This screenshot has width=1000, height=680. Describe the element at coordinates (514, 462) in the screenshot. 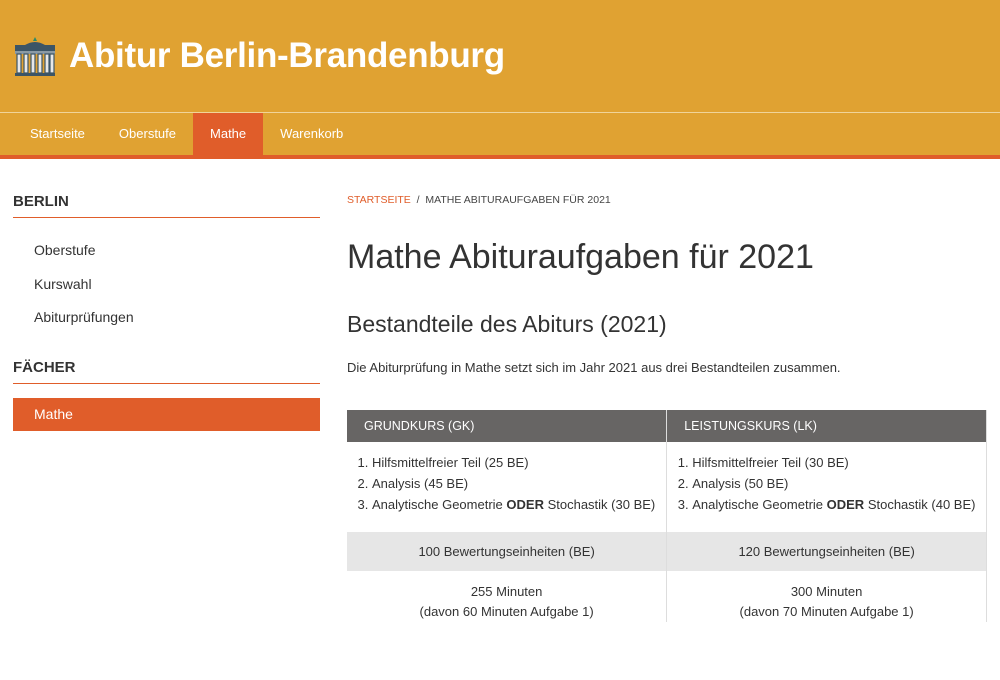

I see `list-item: Hilfsmittelfreier Teil (25 BE)` at that location.